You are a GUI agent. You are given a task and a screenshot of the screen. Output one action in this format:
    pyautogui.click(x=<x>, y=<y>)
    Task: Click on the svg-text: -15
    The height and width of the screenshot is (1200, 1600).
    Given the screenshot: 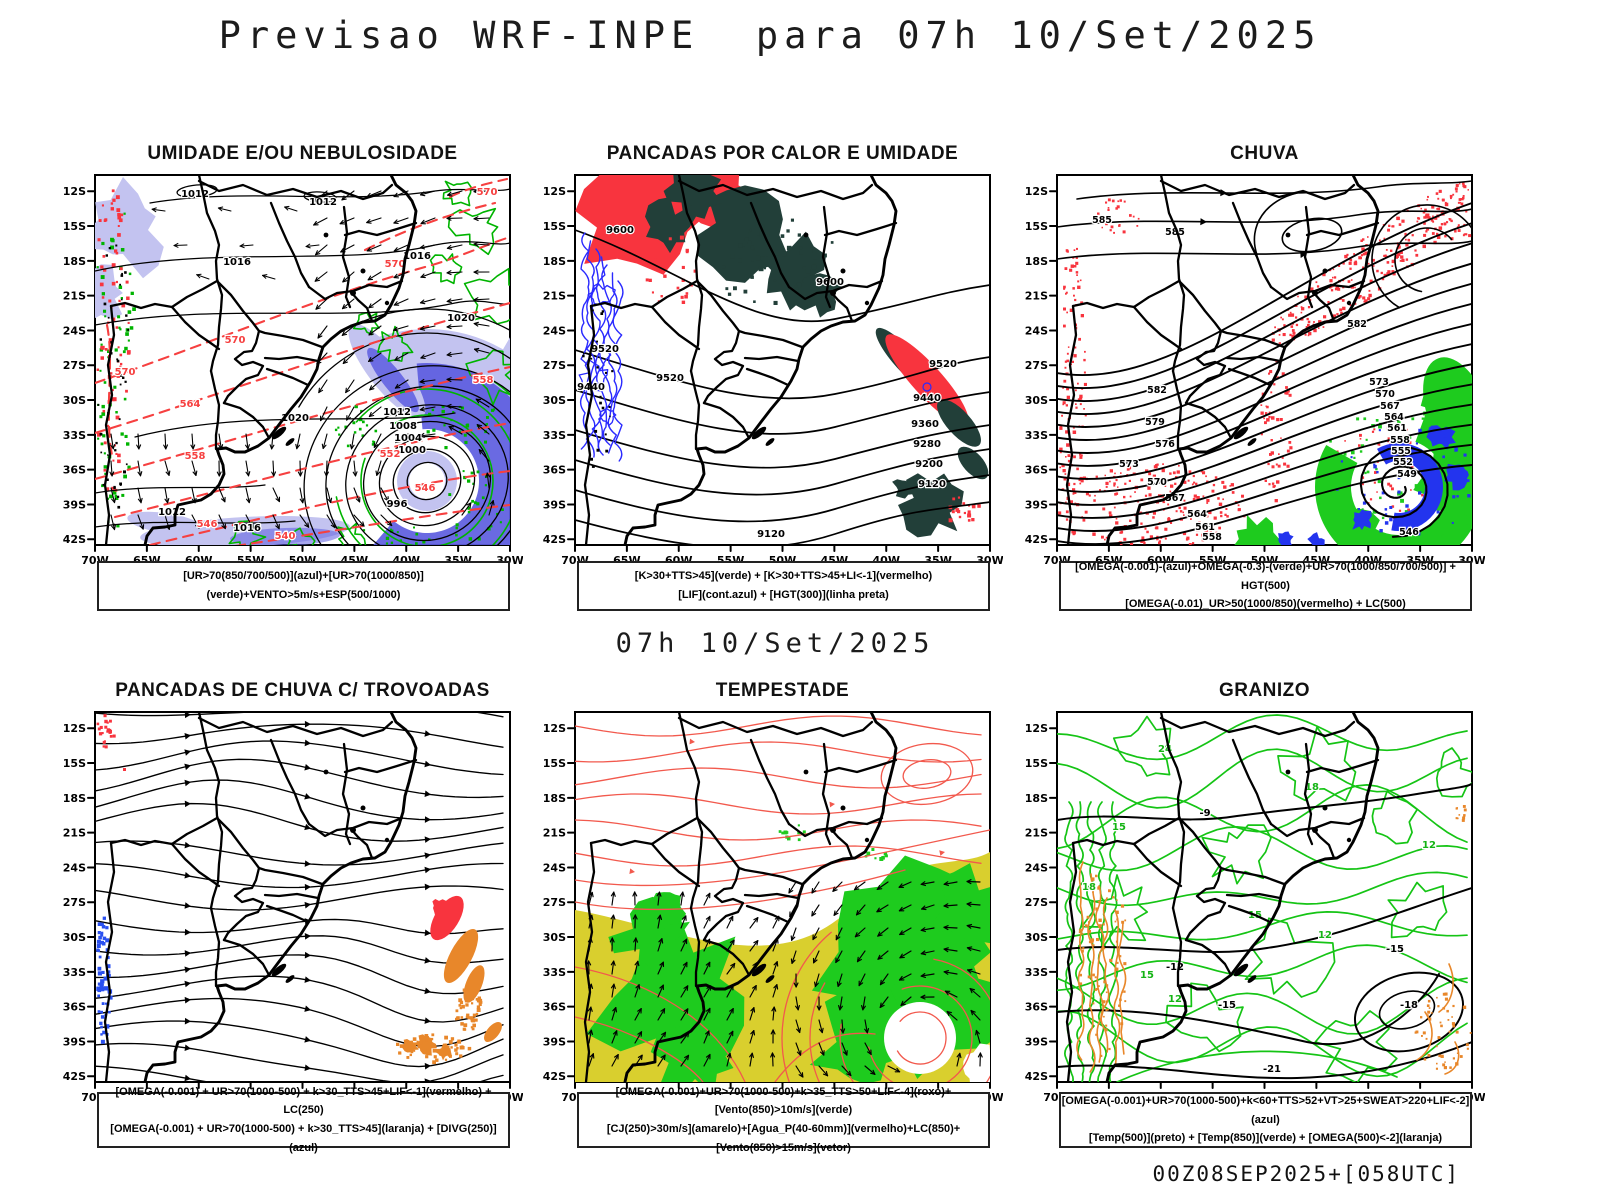 What is the action you would take?
    pyautogui.click(x=1227, y=1005)
    